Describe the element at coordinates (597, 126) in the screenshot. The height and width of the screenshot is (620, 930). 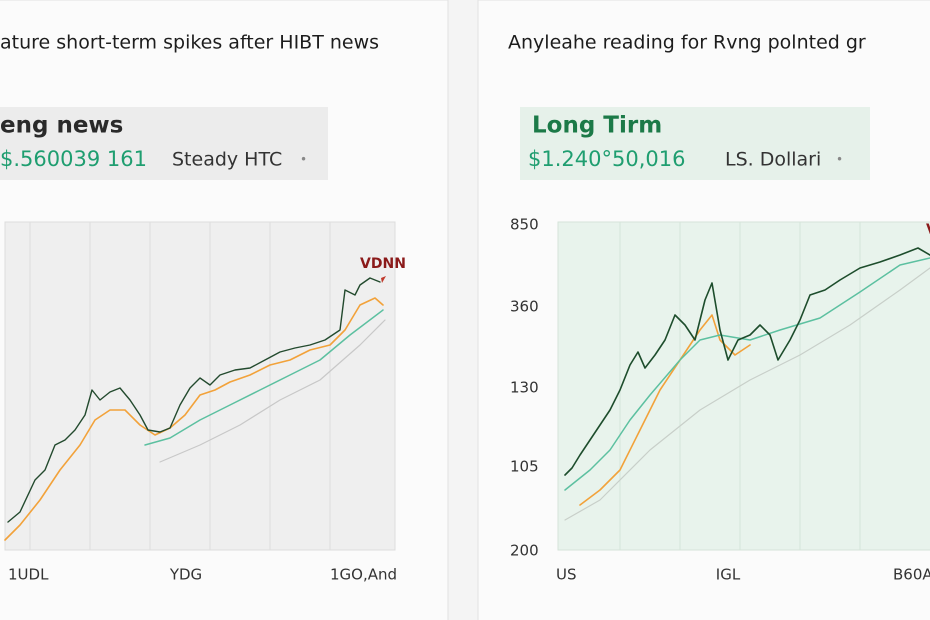
I see `header-label: Long Tirm` at that location.